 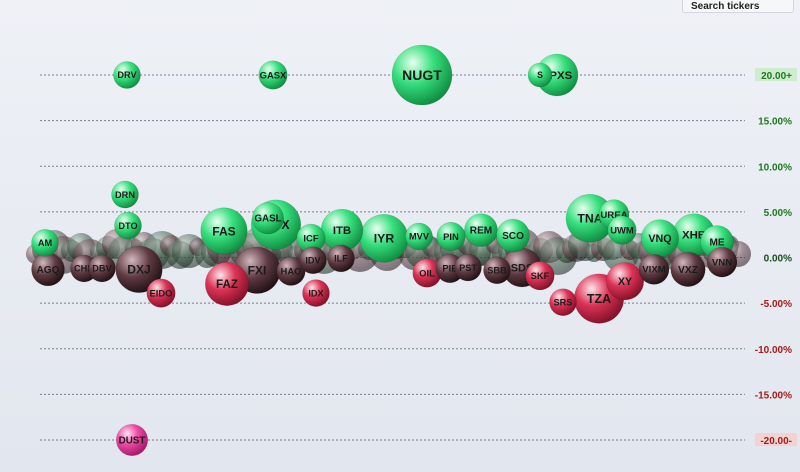 I want to click on bubble-gasl: GASL, so click(x=268, y=218).